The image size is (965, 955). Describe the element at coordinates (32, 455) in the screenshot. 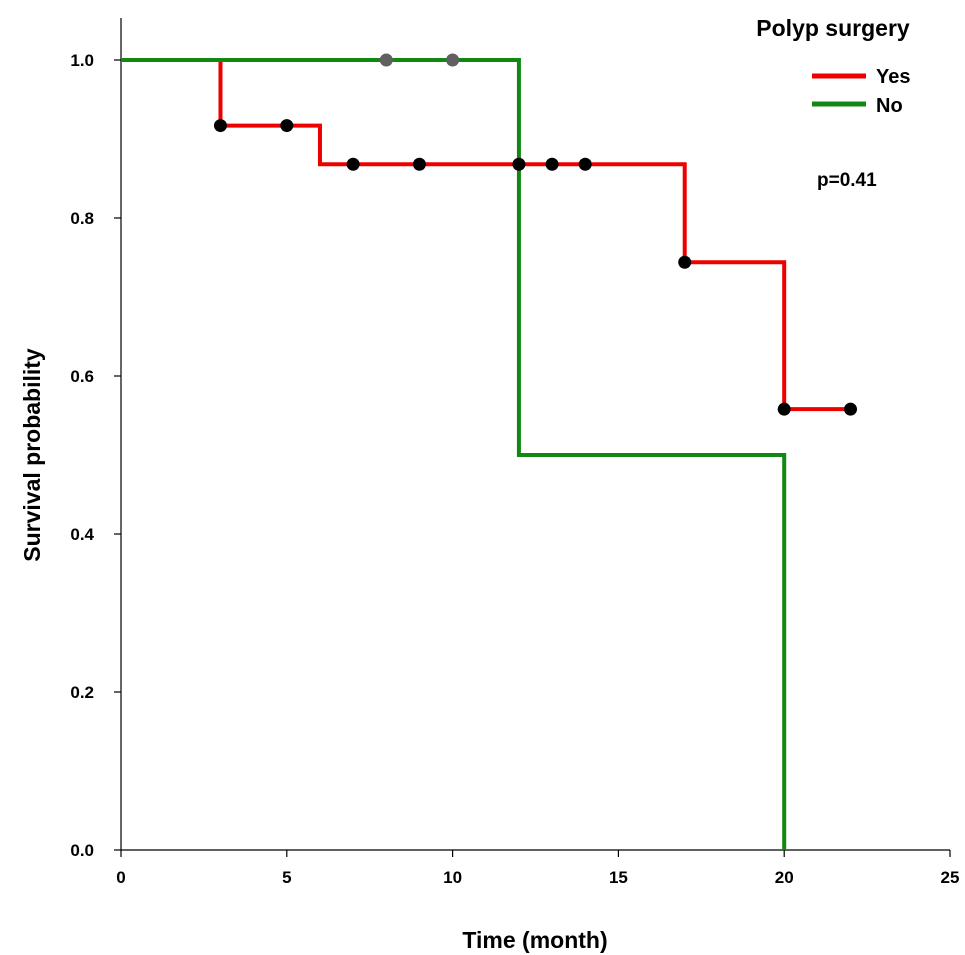

I see `y-axis-title: Survival probability` at that location.